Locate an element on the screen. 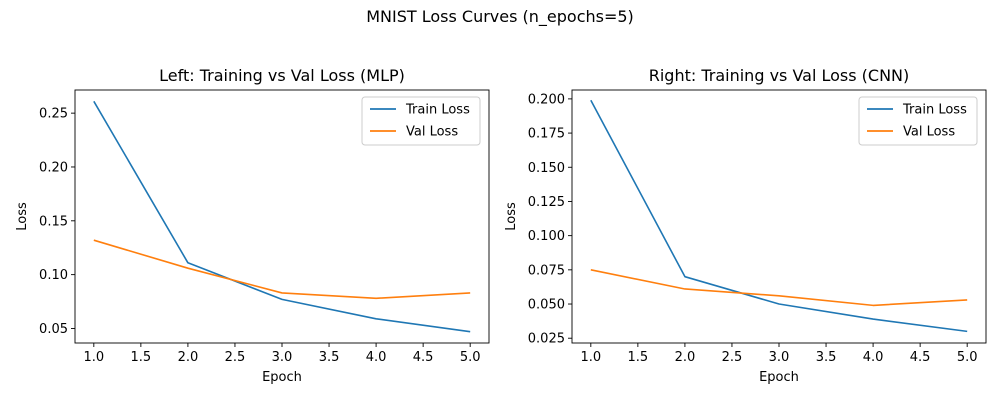  mlp-val-loss-line is located at coordinates (282, 269).